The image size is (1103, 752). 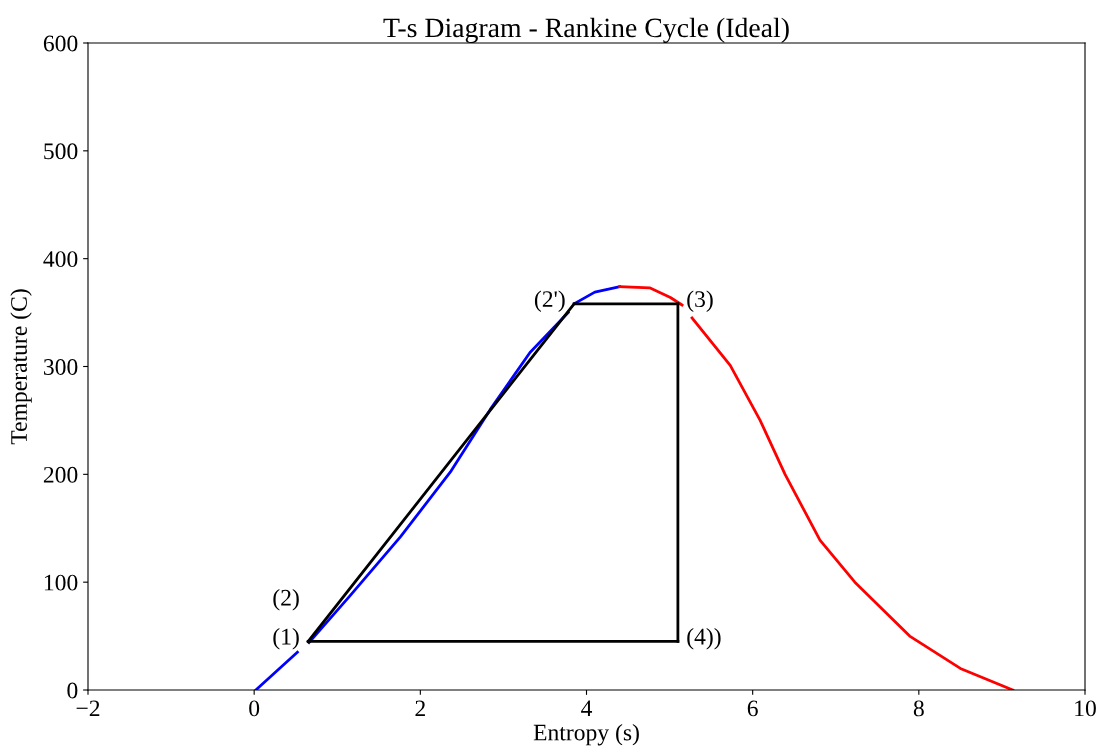 I want to click on y-tick-label: 600, so click(x=60, y=43).